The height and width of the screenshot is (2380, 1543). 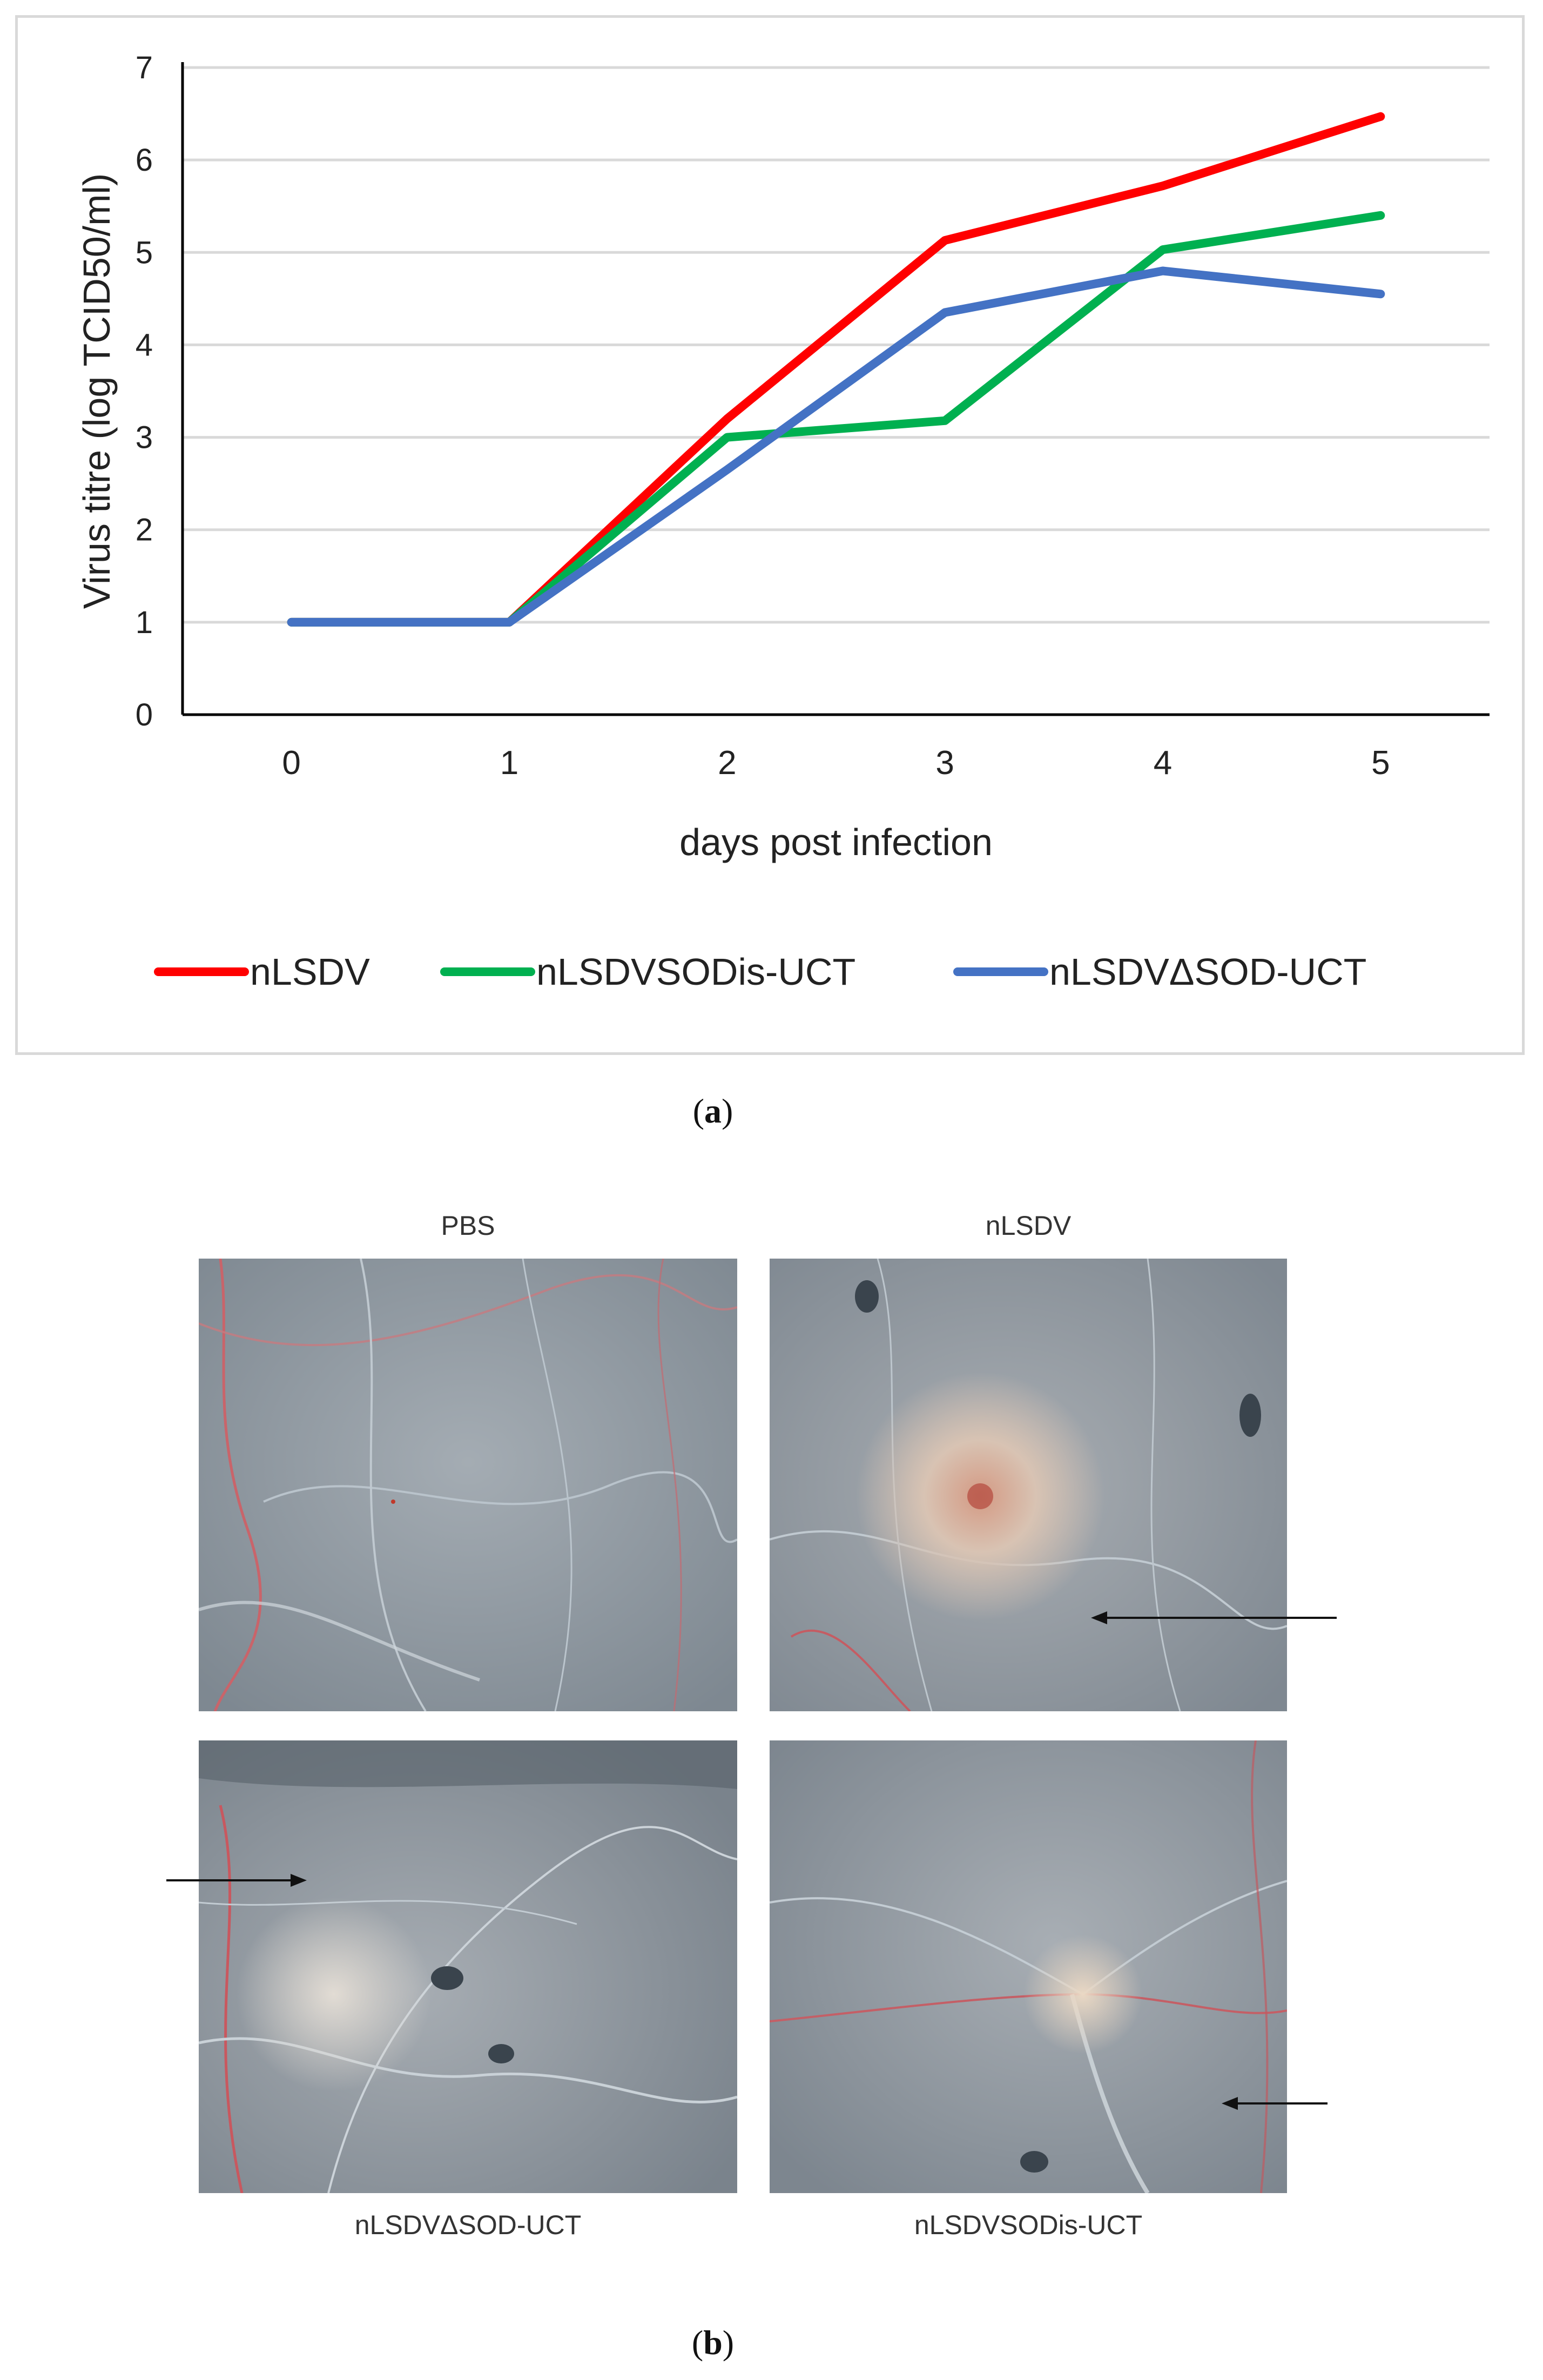 I want to click on panel-title-nlsdv: nLSDV, so click(x=1028, y=1226).